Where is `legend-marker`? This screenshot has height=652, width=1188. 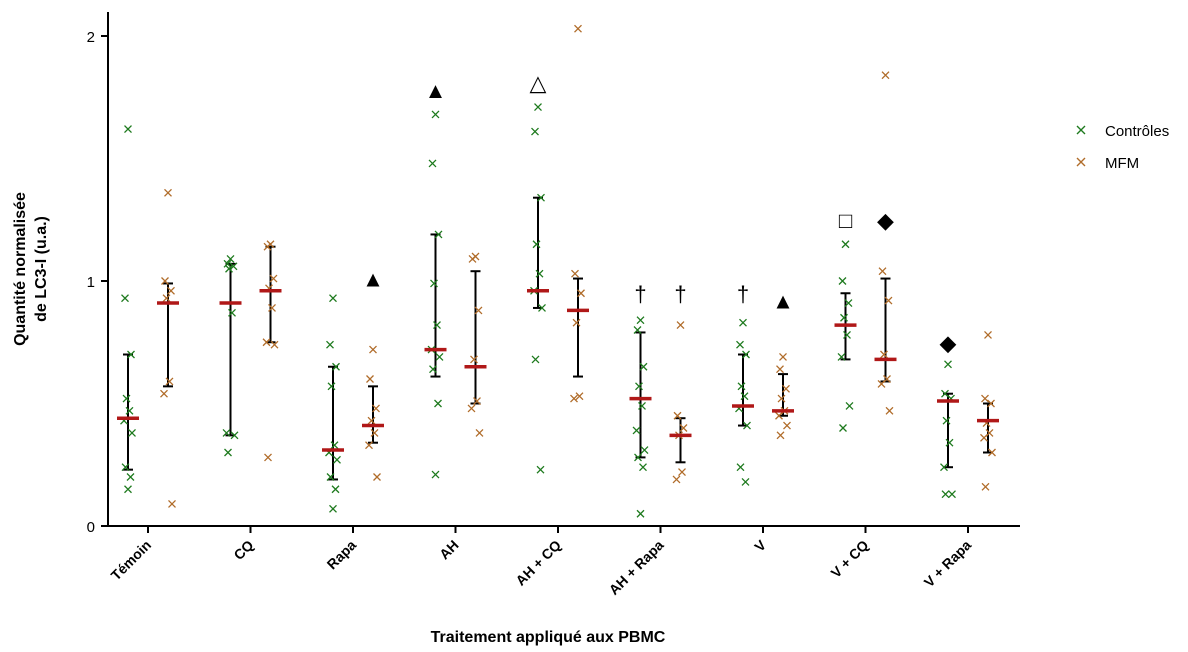
legend-marker is located at coordinates (1081, 130).